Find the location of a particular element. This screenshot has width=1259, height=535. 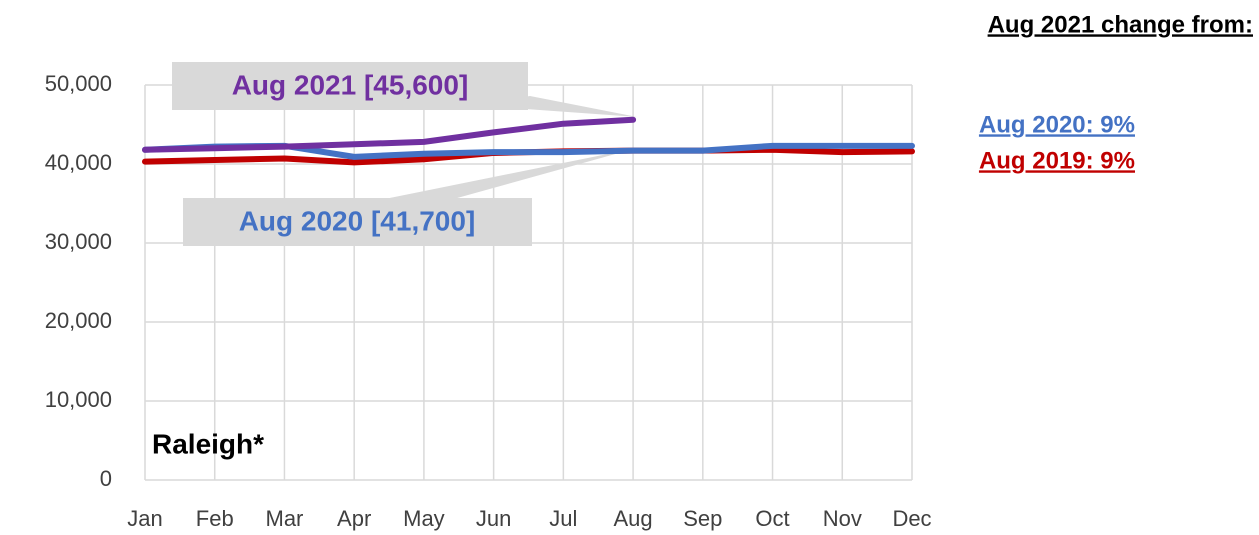

callout-pointer is located at coordinates (508, 174).